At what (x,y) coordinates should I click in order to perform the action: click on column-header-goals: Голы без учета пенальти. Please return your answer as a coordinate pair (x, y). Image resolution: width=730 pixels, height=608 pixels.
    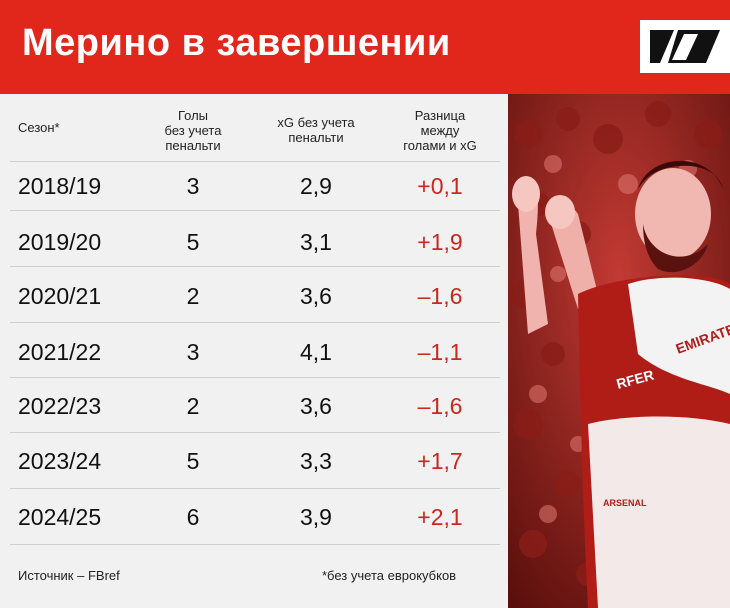
    Looking at the image, I should click on (193, 130).